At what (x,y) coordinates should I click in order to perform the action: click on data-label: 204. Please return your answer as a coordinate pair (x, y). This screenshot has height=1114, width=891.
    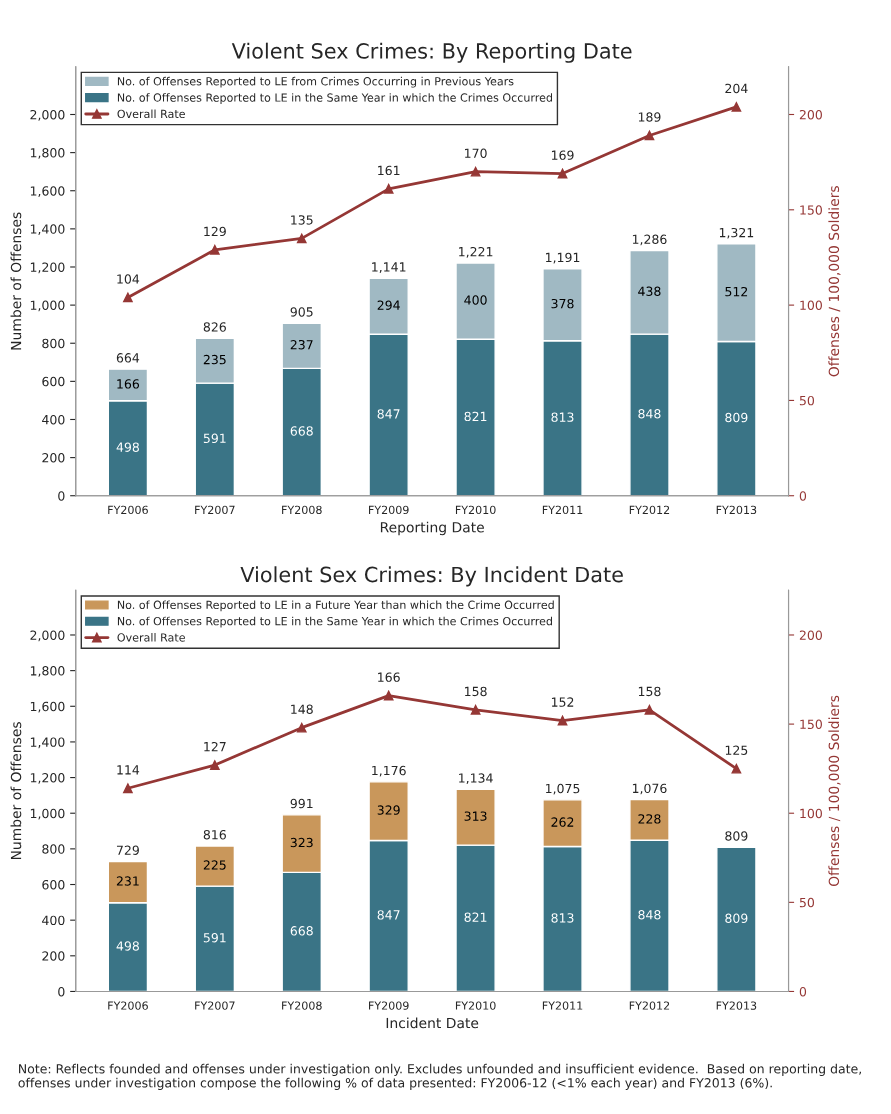
    Looking at the image, I should click on (736, 88).